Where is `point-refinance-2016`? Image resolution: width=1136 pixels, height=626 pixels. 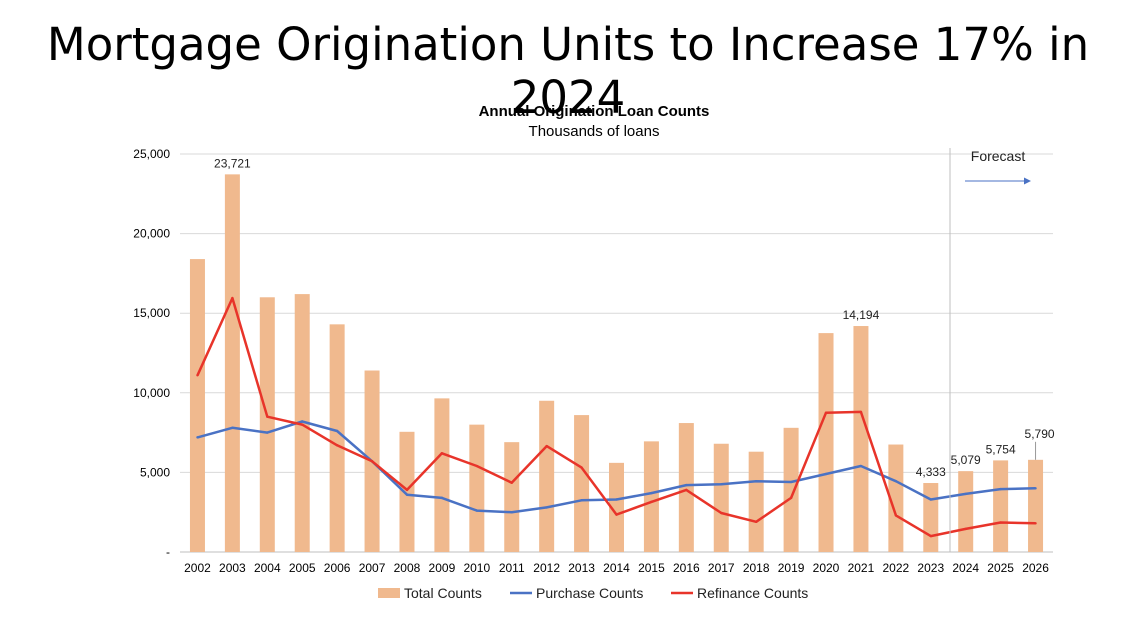 point-refinance-2016 is located at coordinates (686, 490).